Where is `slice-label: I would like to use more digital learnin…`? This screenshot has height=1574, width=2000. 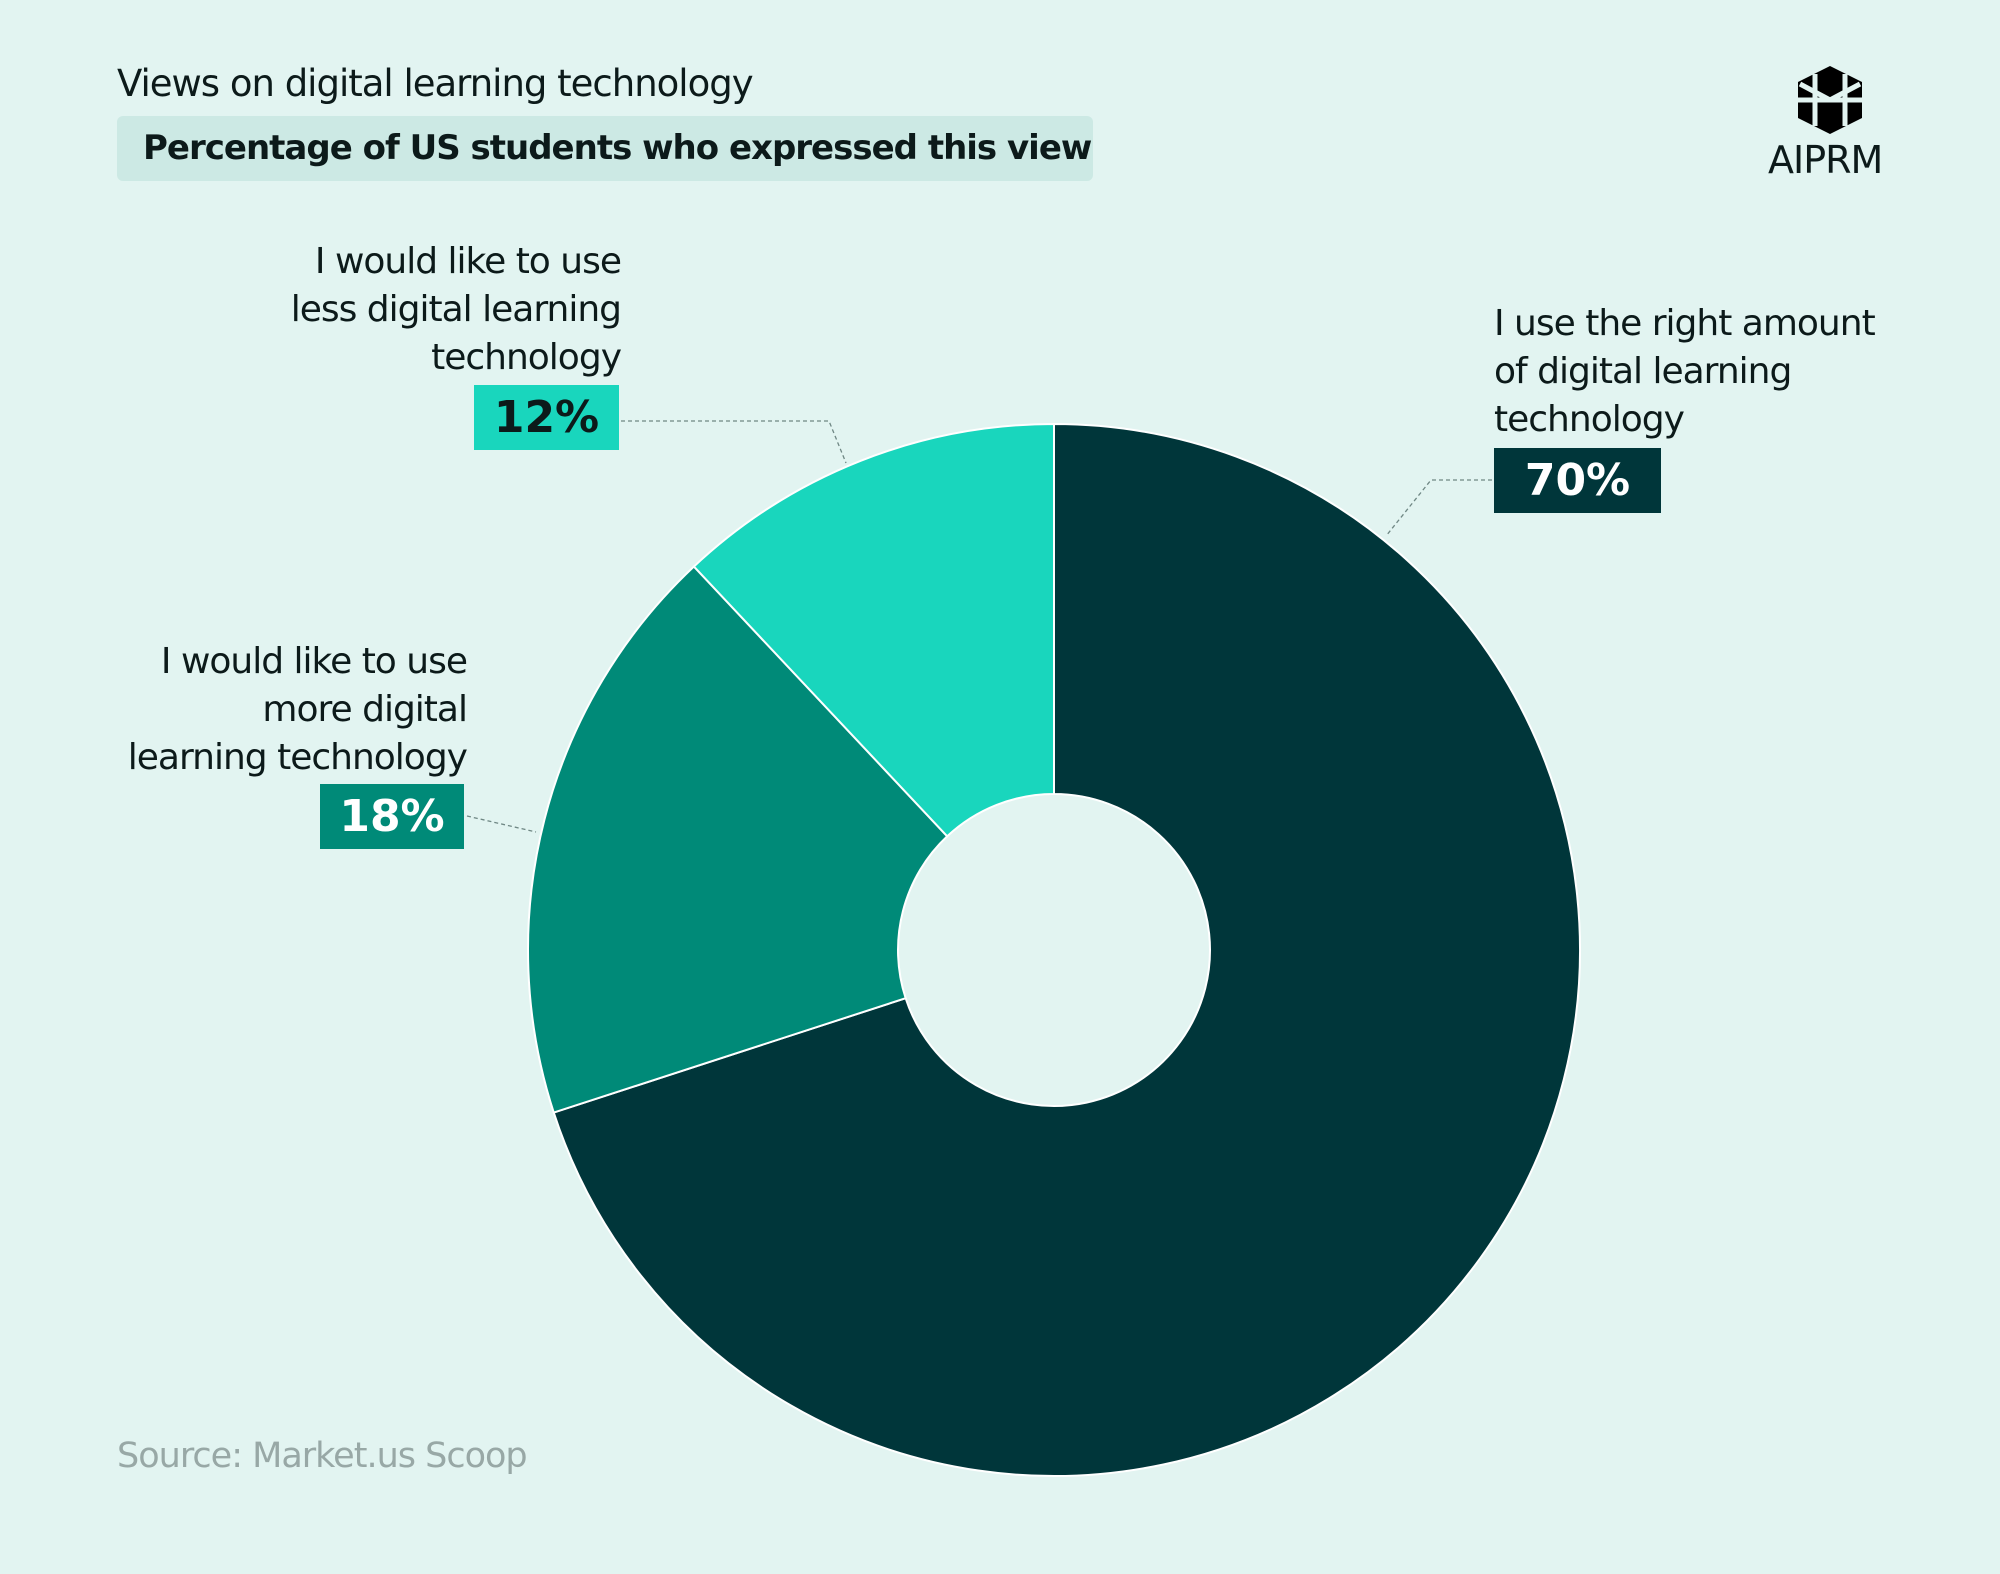
slice-label: I would like to use more digital learnin… is located at coordinates (297, 709).